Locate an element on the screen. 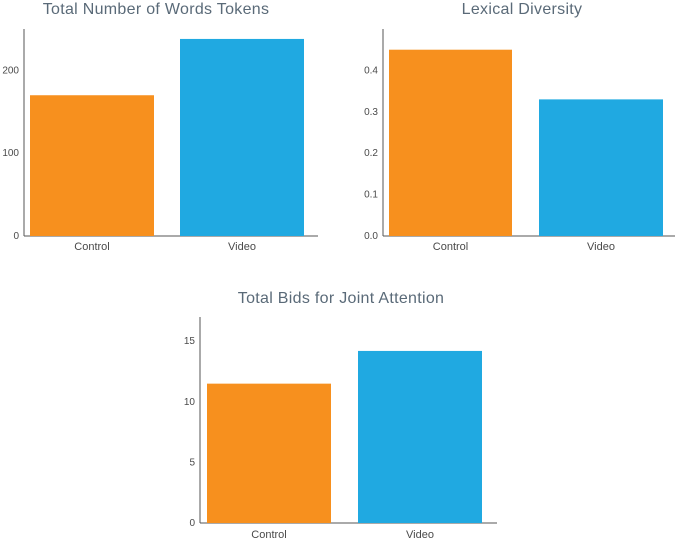 The height and width of the screenshot is (540, 679). y-tick-label: 200 is located at coordinates (10, 70).